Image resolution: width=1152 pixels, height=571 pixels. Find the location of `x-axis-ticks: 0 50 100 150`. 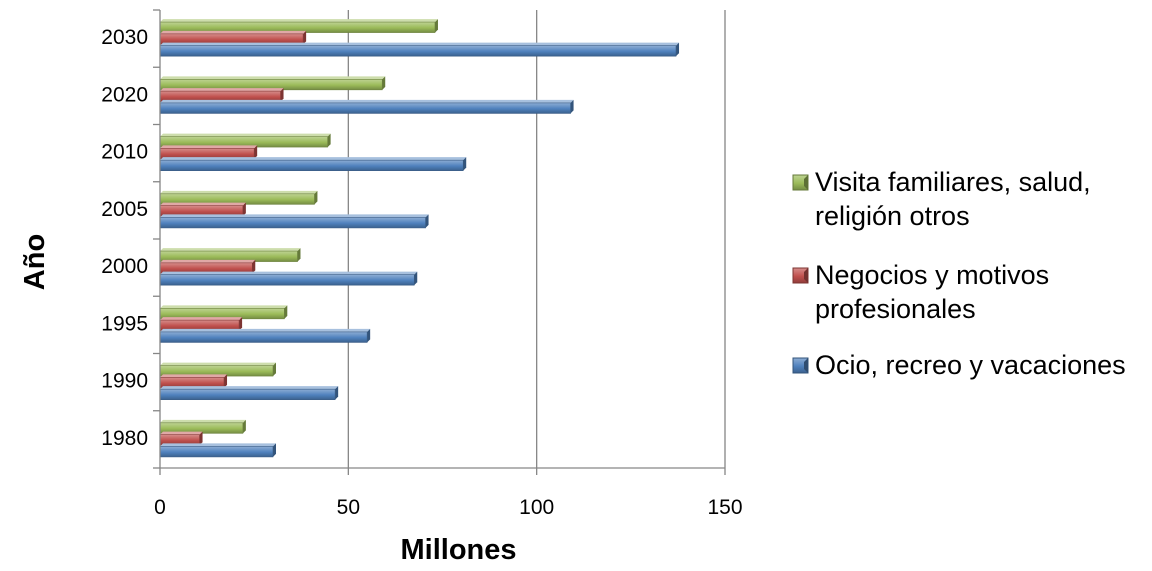

x-axis-ticks: 0 50 100 150 is located at coordinates (448, 493).